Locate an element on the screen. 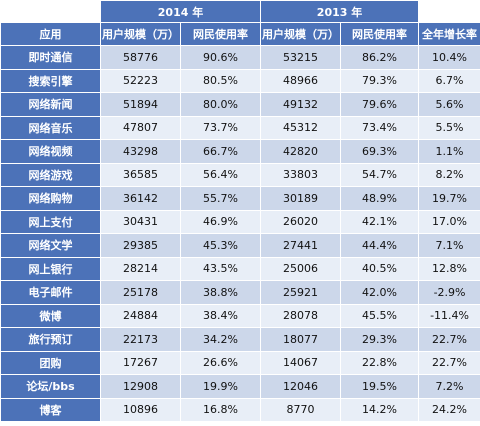 Image resolution: width=480 pixels, height=426 pixels. cell-rate-2014: 43.5% is located at coordinates (220, 268).